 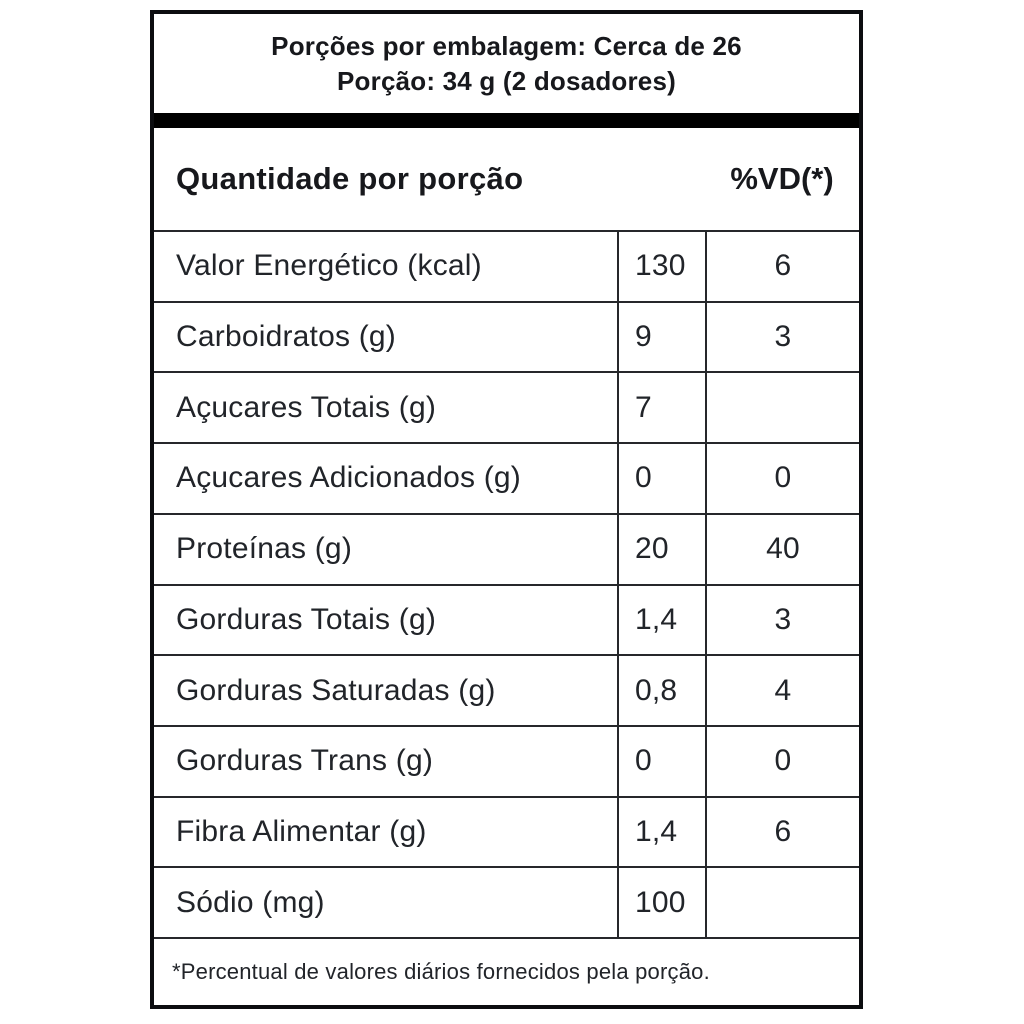 What do you see at coordinates (652, 549) in the screenshot?
I see `nutrient-amount-text: 20` at bounding box center [652, 549].